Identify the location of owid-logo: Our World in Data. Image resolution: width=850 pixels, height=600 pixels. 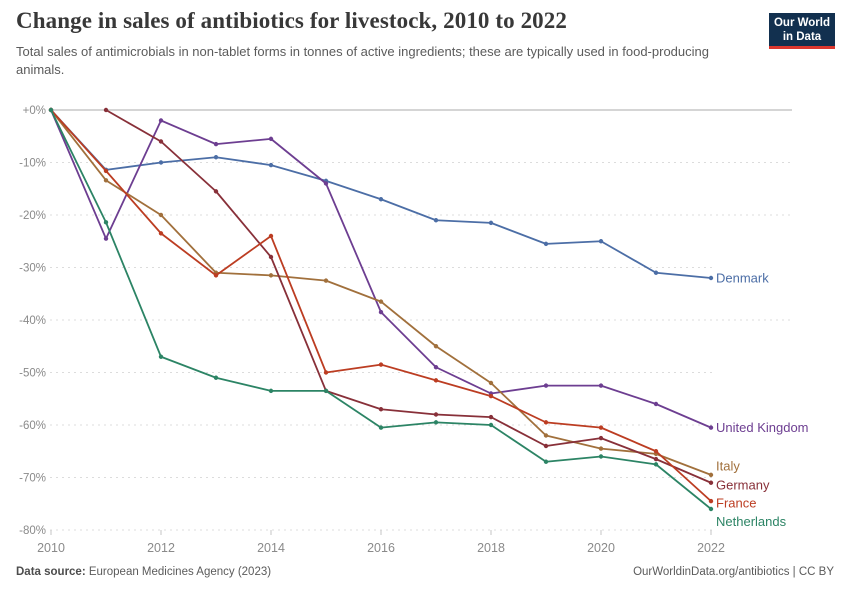
(802, 31).